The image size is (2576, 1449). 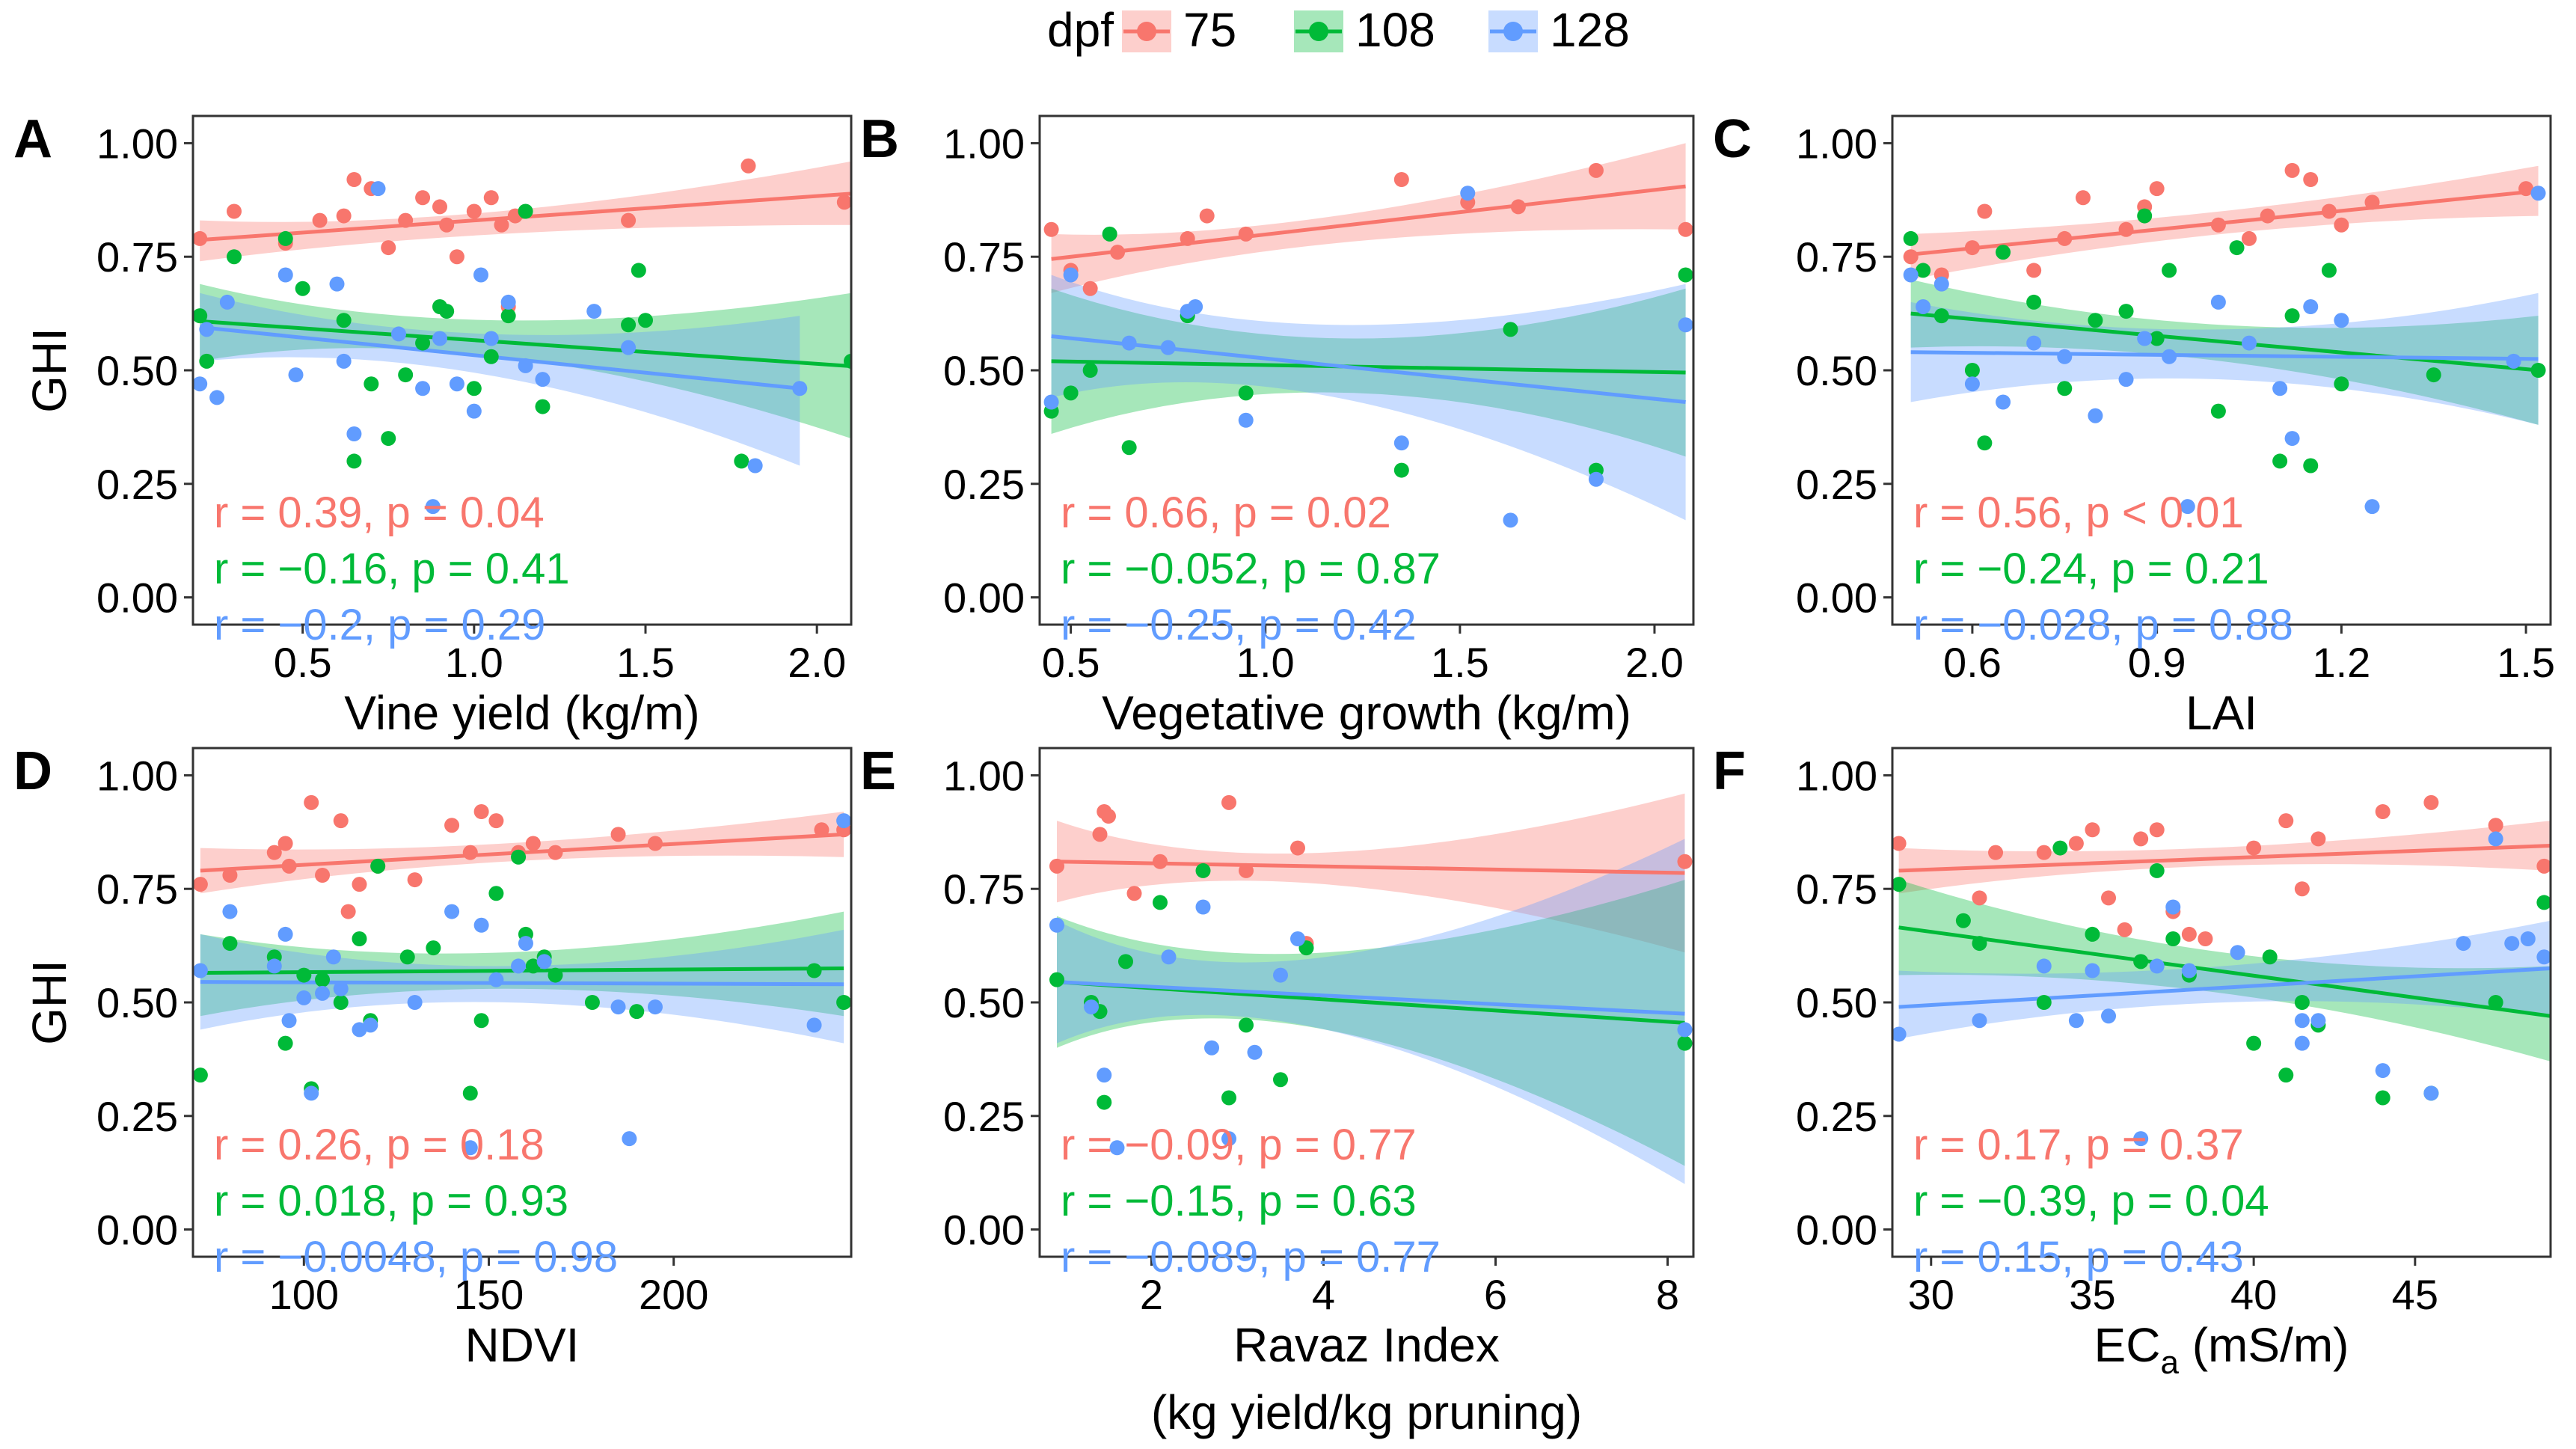 What do you see at coordinates (32, 139) in the screenshot?
I see `panel-letter: A` at bounding box center [32, 139].